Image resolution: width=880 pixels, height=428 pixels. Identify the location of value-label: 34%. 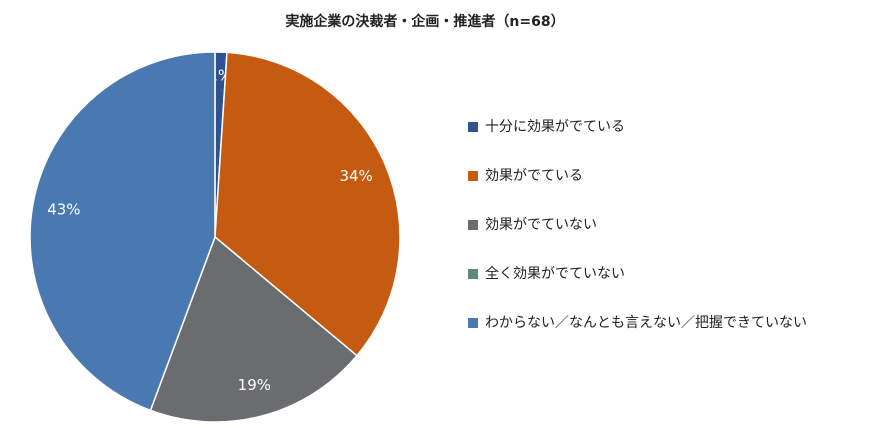
(355, 176).